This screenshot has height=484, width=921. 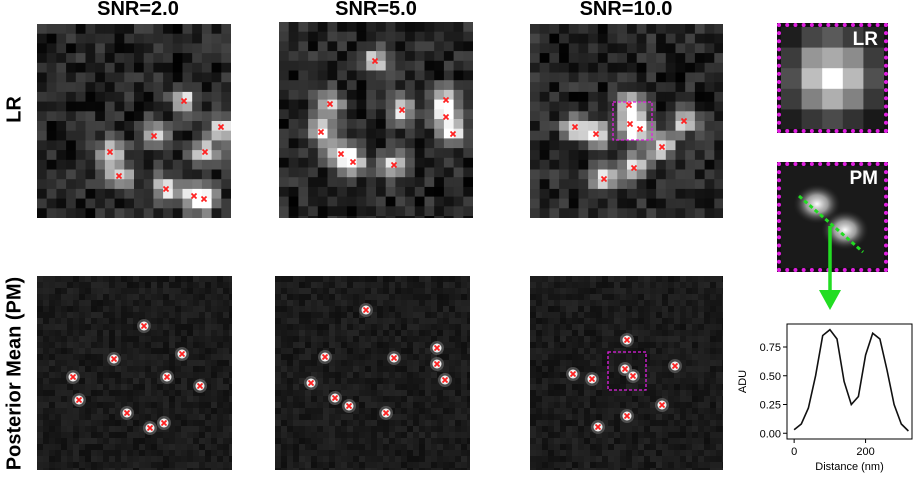 I want to click on inset-lr-zoom: LR, so click(x=832, y=78).